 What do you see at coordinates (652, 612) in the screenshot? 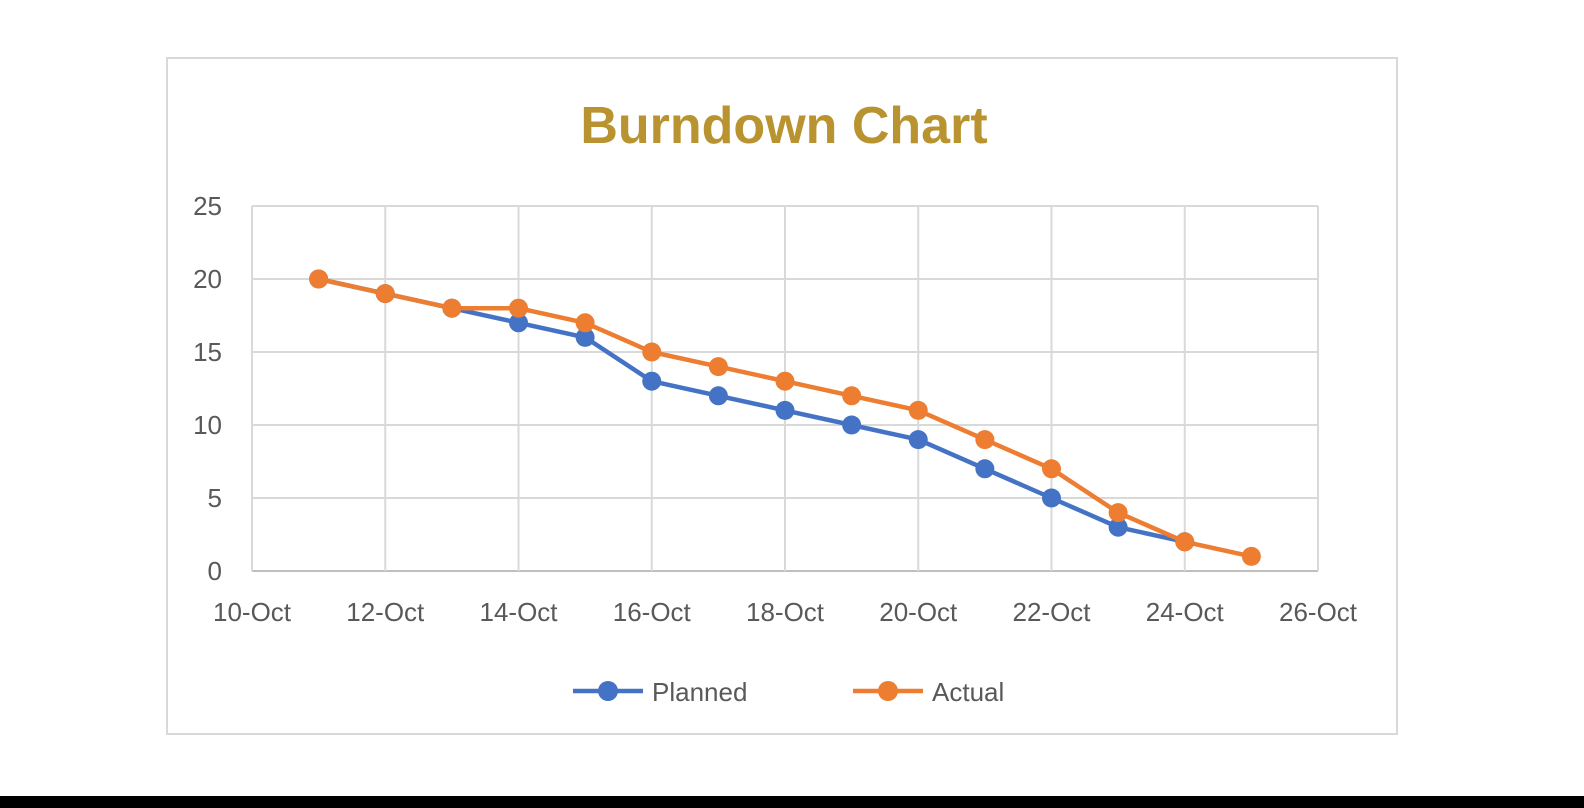
I see `x-tick-label: 16-Oct` at bounding box center [652, 612].